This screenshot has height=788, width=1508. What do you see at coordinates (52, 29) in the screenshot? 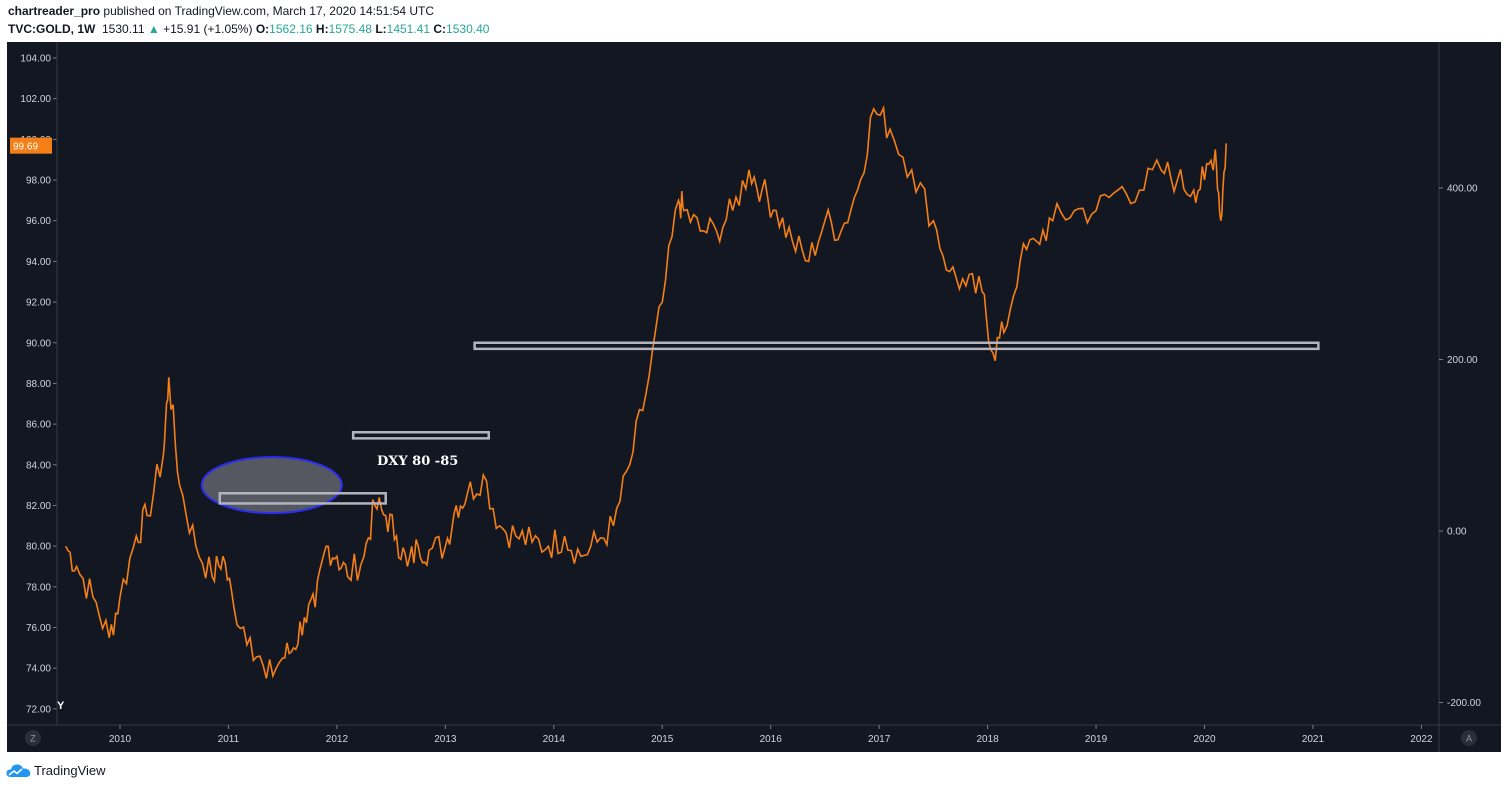
I see `symbol-label: TVC:GOLD, 1W` at bounding box center [52, 29].